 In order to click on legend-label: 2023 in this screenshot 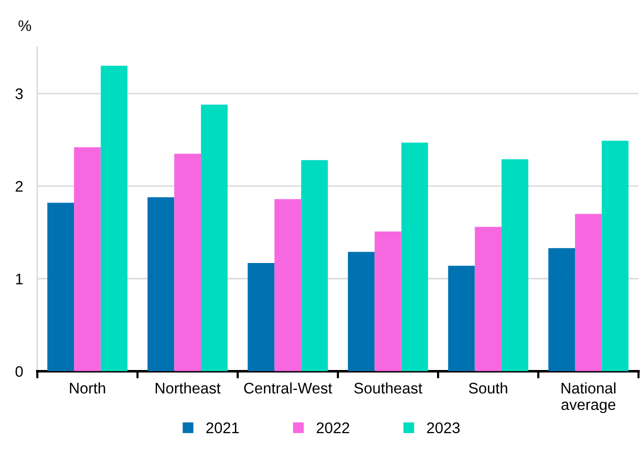, I will do `click(443, 428)`.